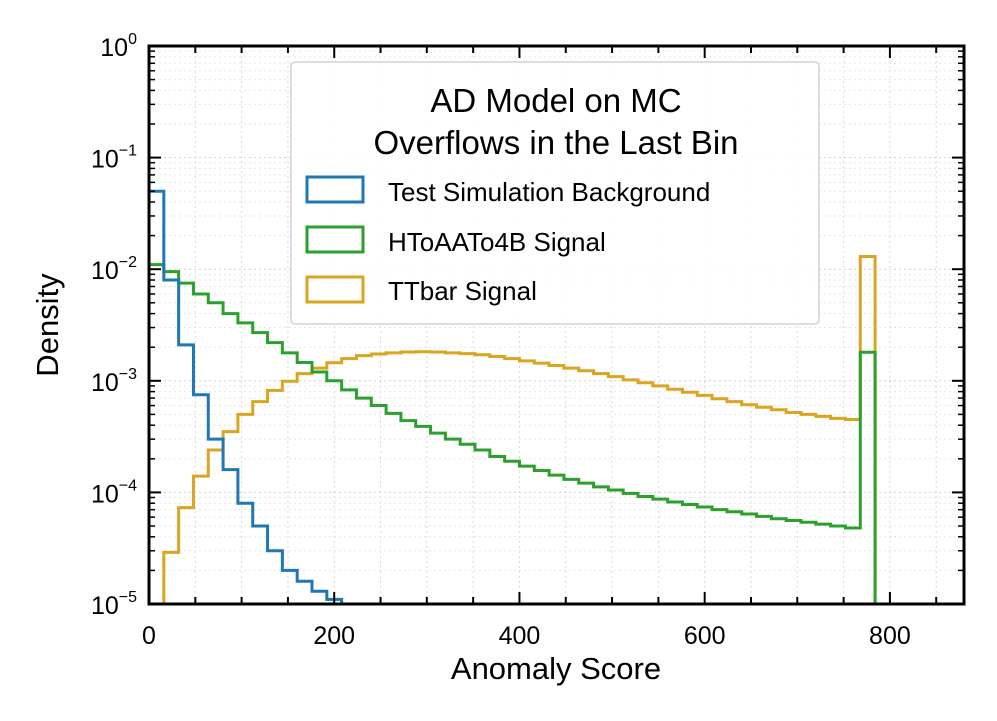 The width and height of the screenshot is (997, 721). Describe the element at coordinates (114, 381) in the screenshot. I see `y-tick-label: 10⁻³` at that location.